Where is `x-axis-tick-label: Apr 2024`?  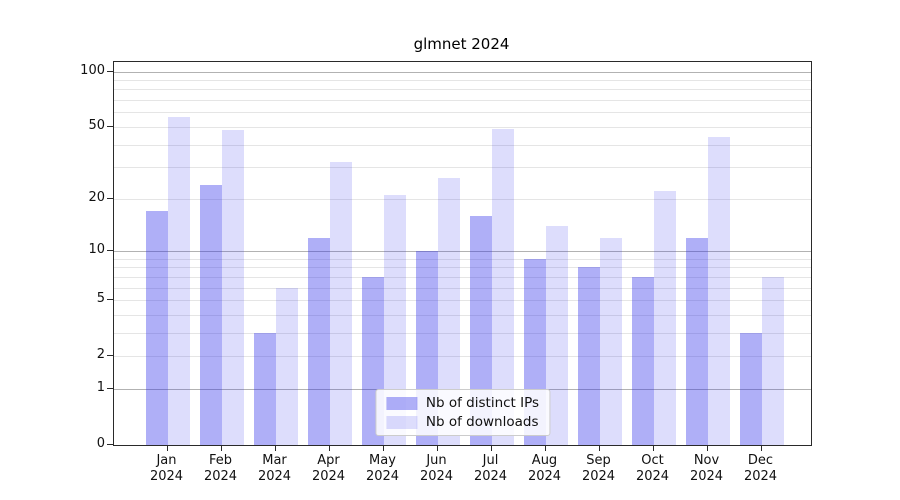 x-axis-tick-label: Apr 2024 is located at coordinates (329, 469).